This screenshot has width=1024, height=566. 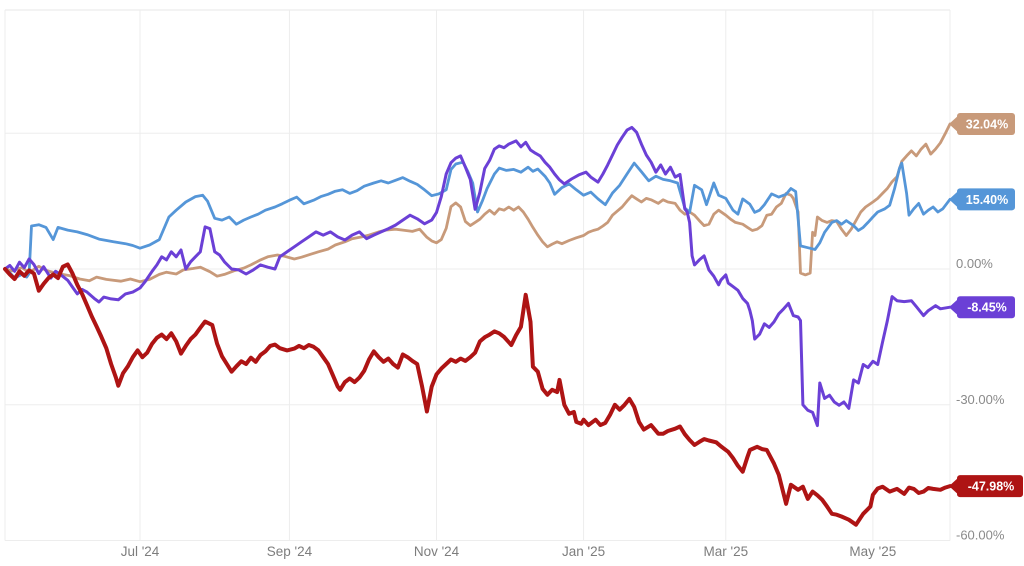 I want to click on x-tick-label: May '25, so click(x=872, y=551).